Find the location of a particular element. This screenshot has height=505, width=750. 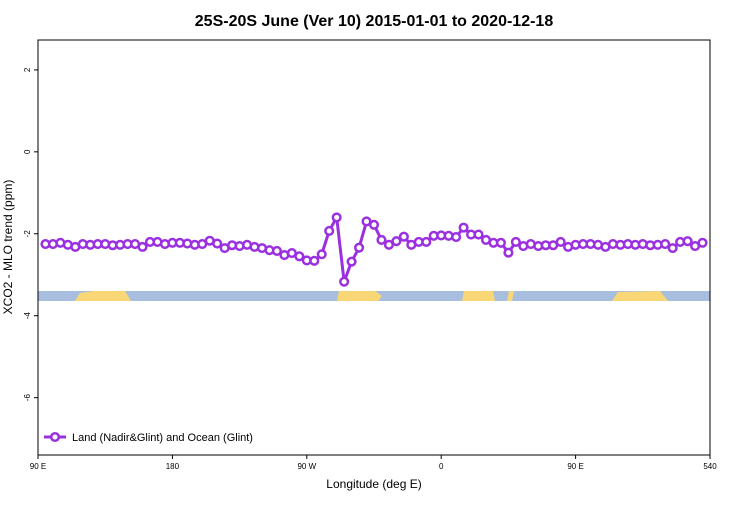

y-tick-label: -4 is located at coordinates (27, 316).